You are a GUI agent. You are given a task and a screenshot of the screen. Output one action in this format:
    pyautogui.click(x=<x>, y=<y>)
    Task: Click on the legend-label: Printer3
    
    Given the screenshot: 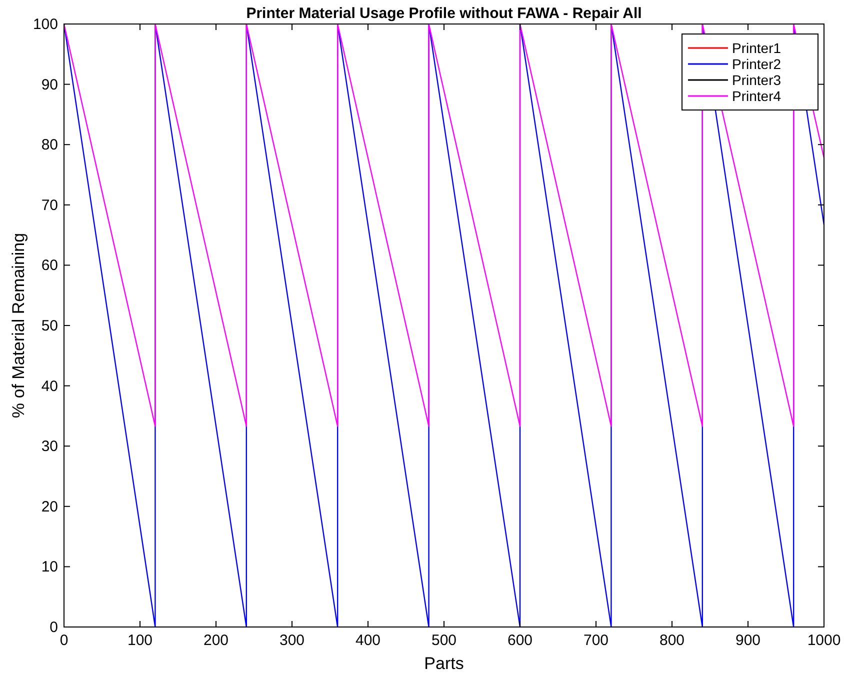 What is the action you would take?
    pyautogui.click(x=757, y=80)
    